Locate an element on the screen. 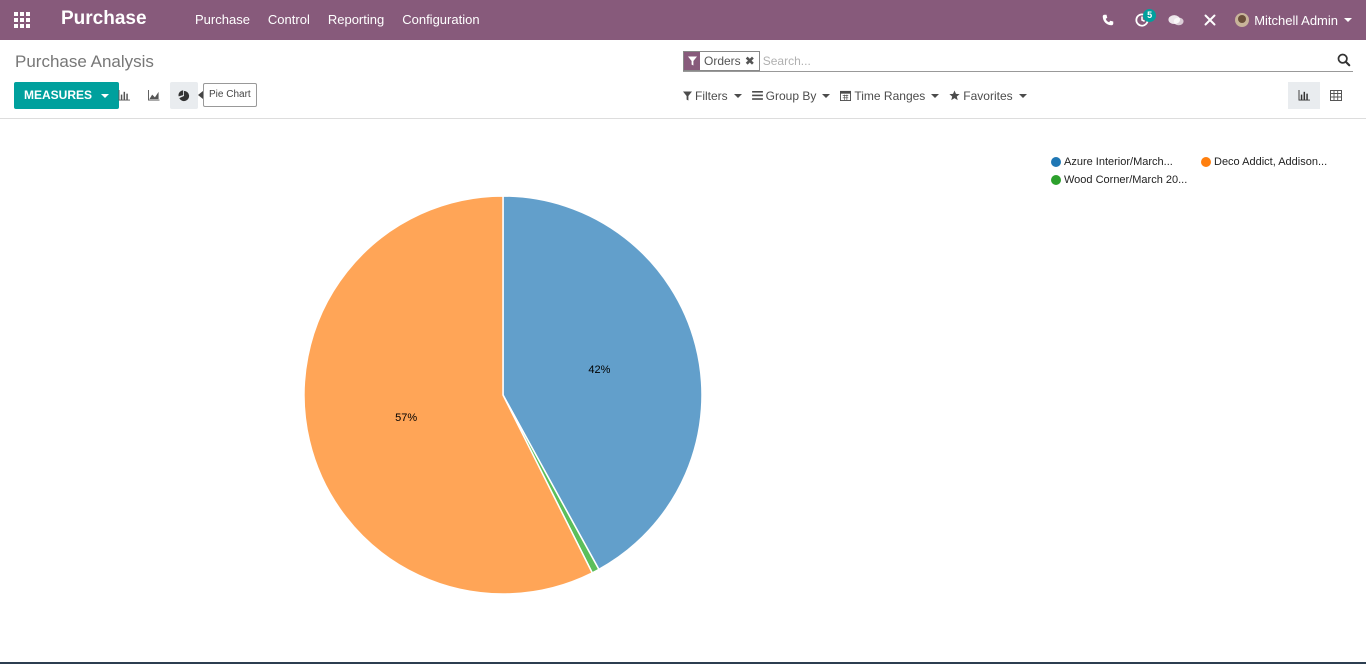 This screenshot has width=1366, height=664. activity-clock-icon: 5 is located at coordinates (1142, 20).